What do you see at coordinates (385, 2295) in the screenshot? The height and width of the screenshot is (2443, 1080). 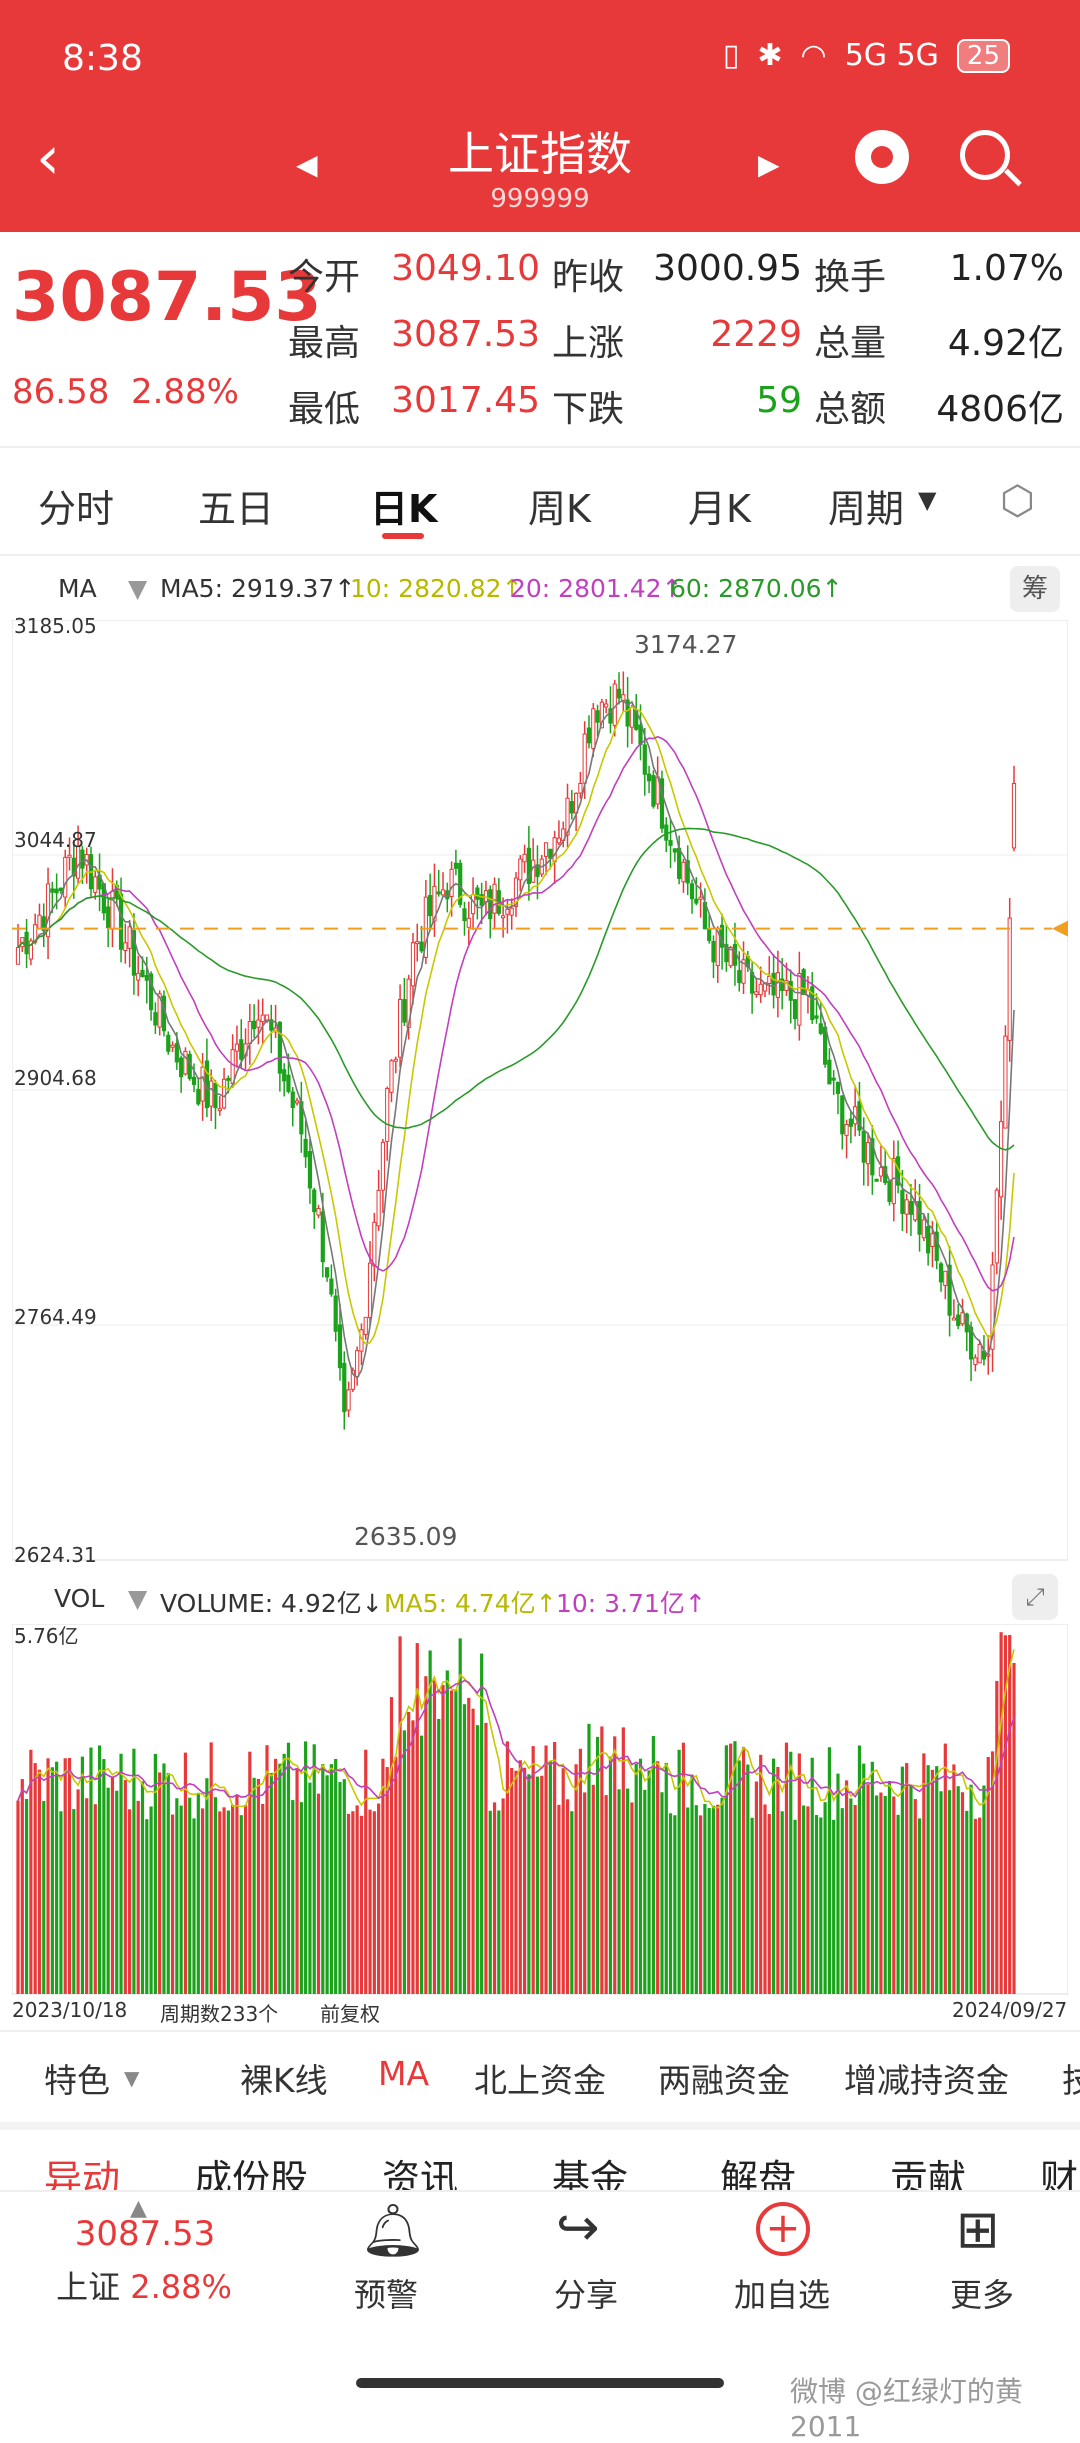 I see `alert-button: 预警` at bounding box center [385, 2295].